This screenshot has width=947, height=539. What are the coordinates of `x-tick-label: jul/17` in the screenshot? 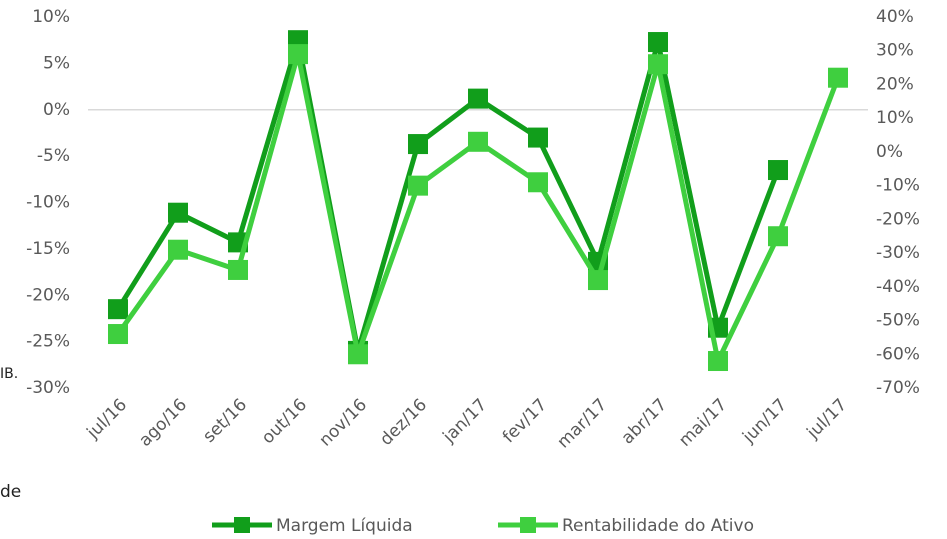 It's located at (827, 419).